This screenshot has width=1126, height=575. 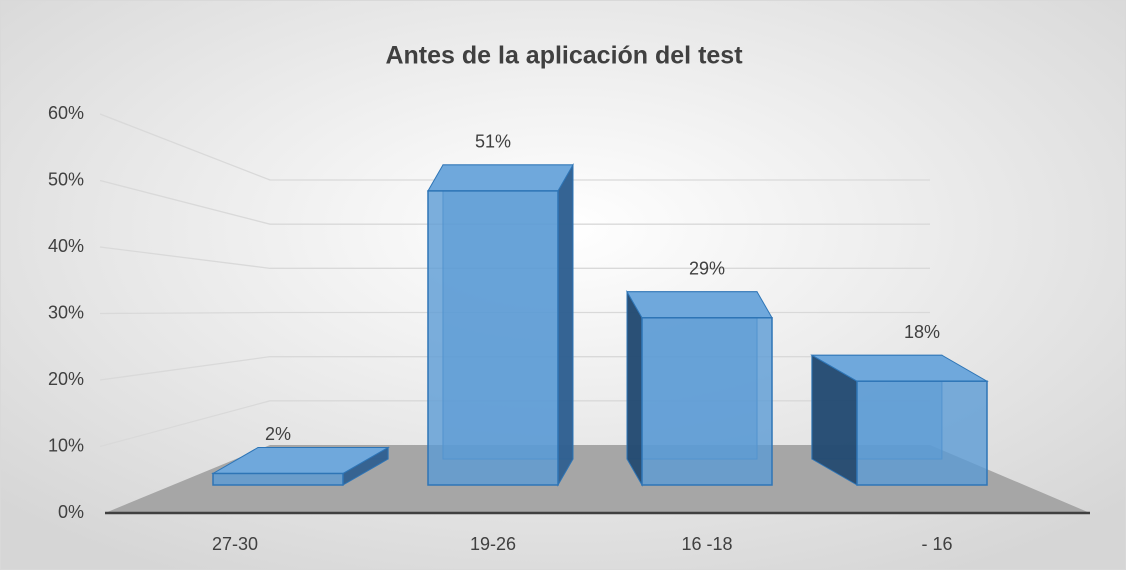 I want to click on y-tick-label: 20%, so click(x=66, y=379).